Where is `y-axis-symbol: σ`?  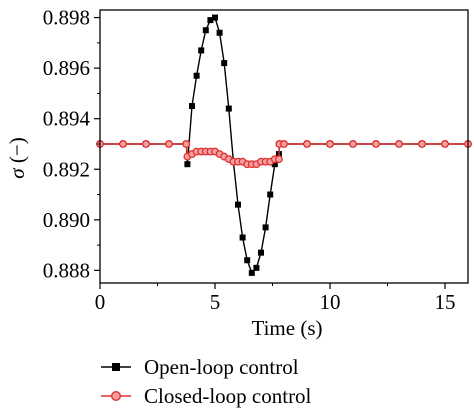 y-axis-symbol: σ is located at coordinates (17, 173).